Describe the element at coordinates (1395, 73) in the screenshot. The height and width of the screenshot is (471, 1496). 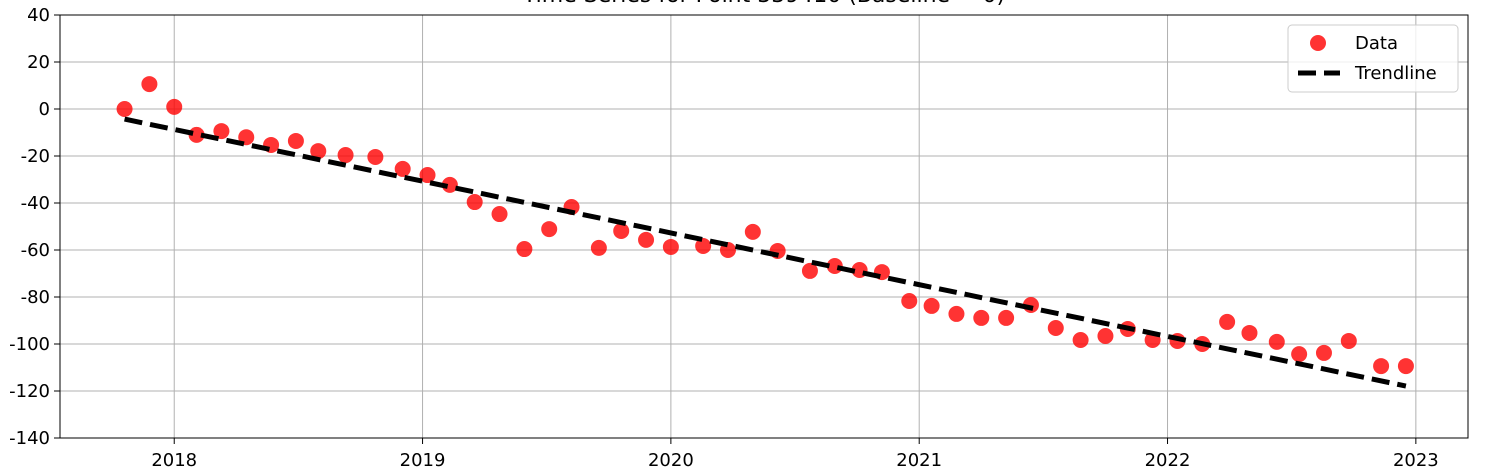
I see `legend-label: Trendline` at that location.